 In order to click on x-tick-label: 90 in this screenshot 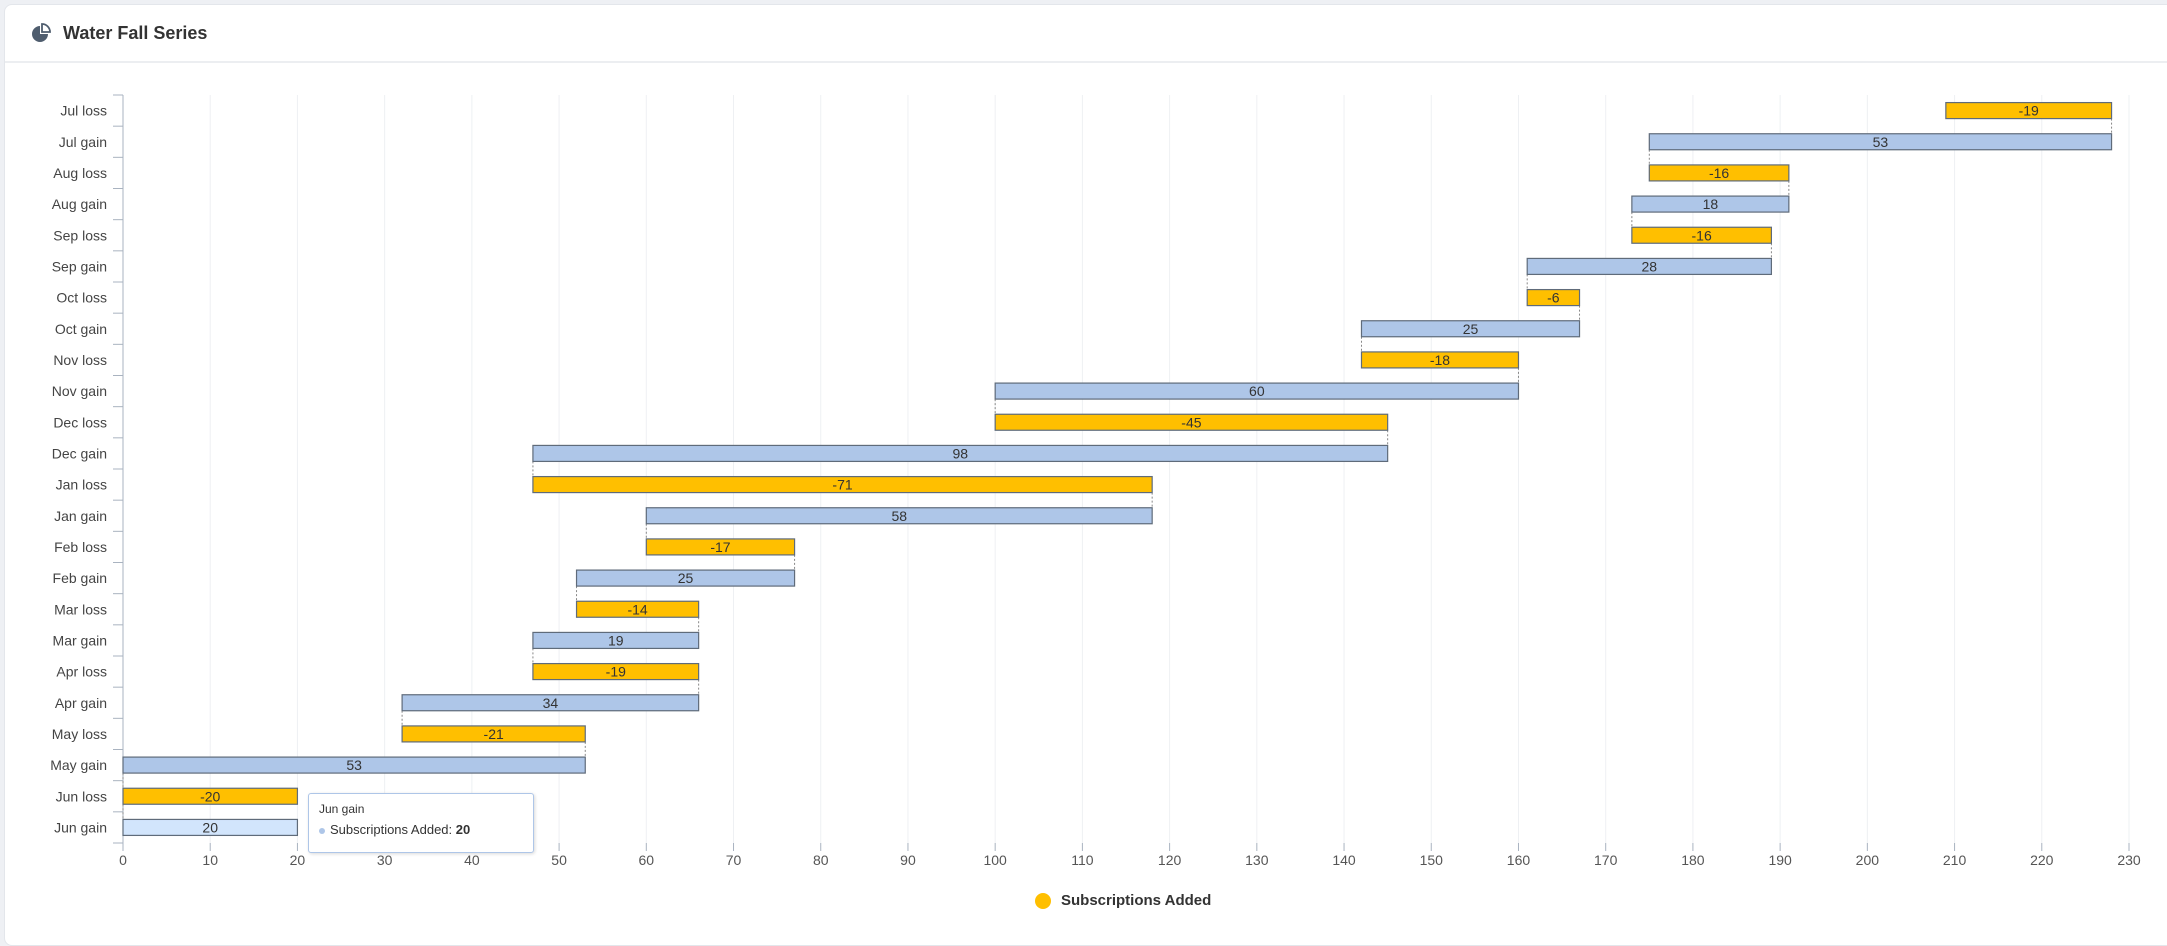, I will do `click(908, 860)`.